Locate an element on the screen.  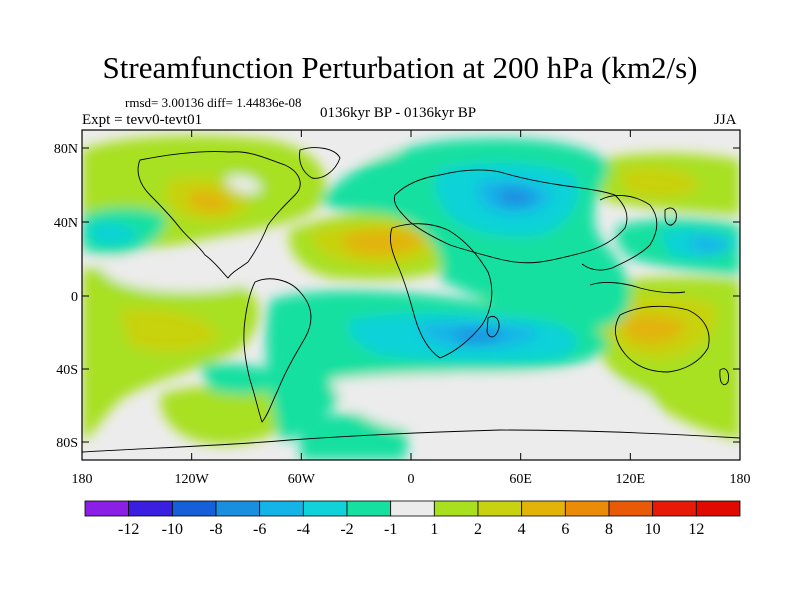
colorbar-label: 1 is located at coordinates (434, 529).